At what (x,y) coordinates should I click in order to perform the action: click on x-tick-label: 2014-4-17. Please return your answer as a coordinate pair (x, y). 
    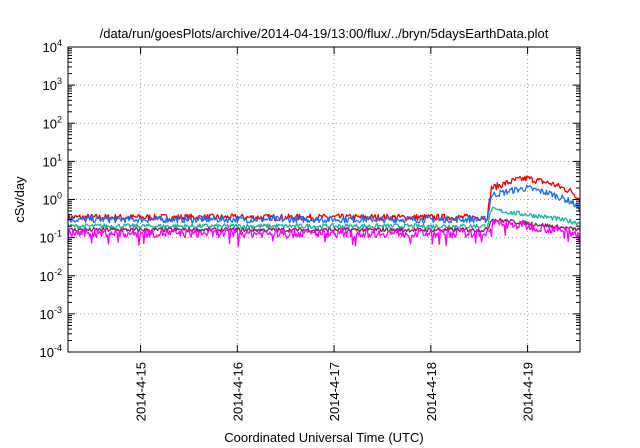
    Looking at the image, I should click on (334, 391).